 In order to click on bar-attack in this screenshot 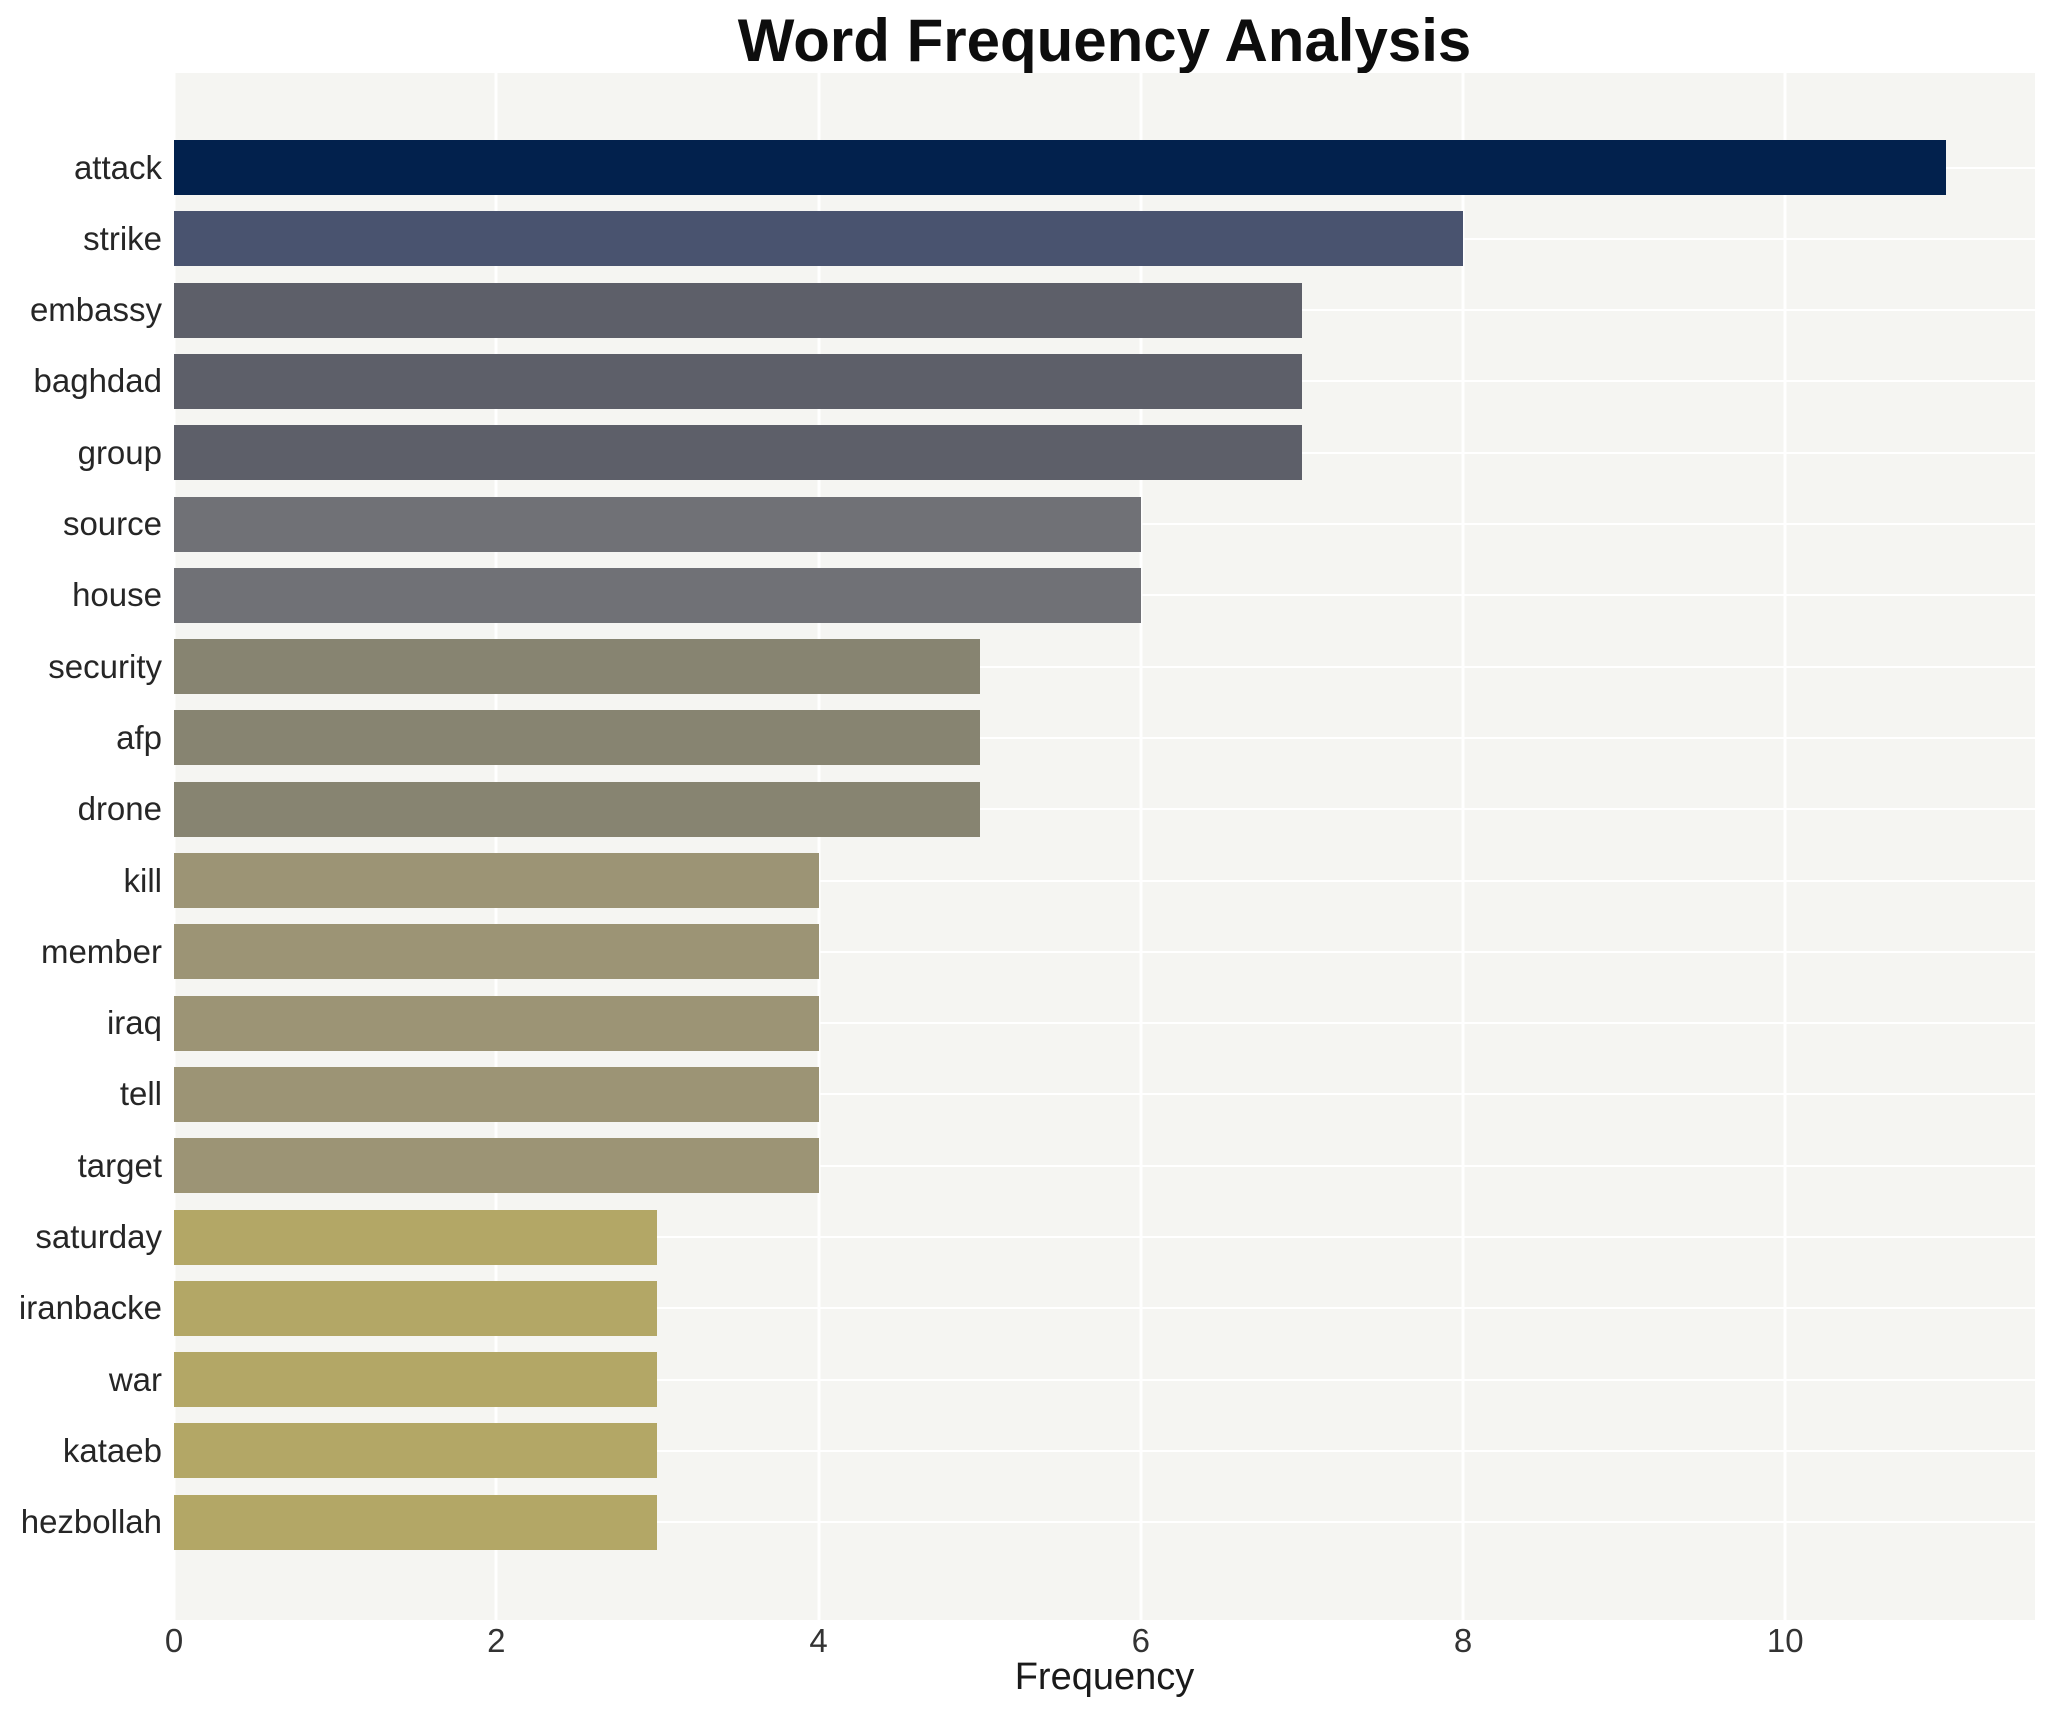, I will do `click(1060, 167)`.